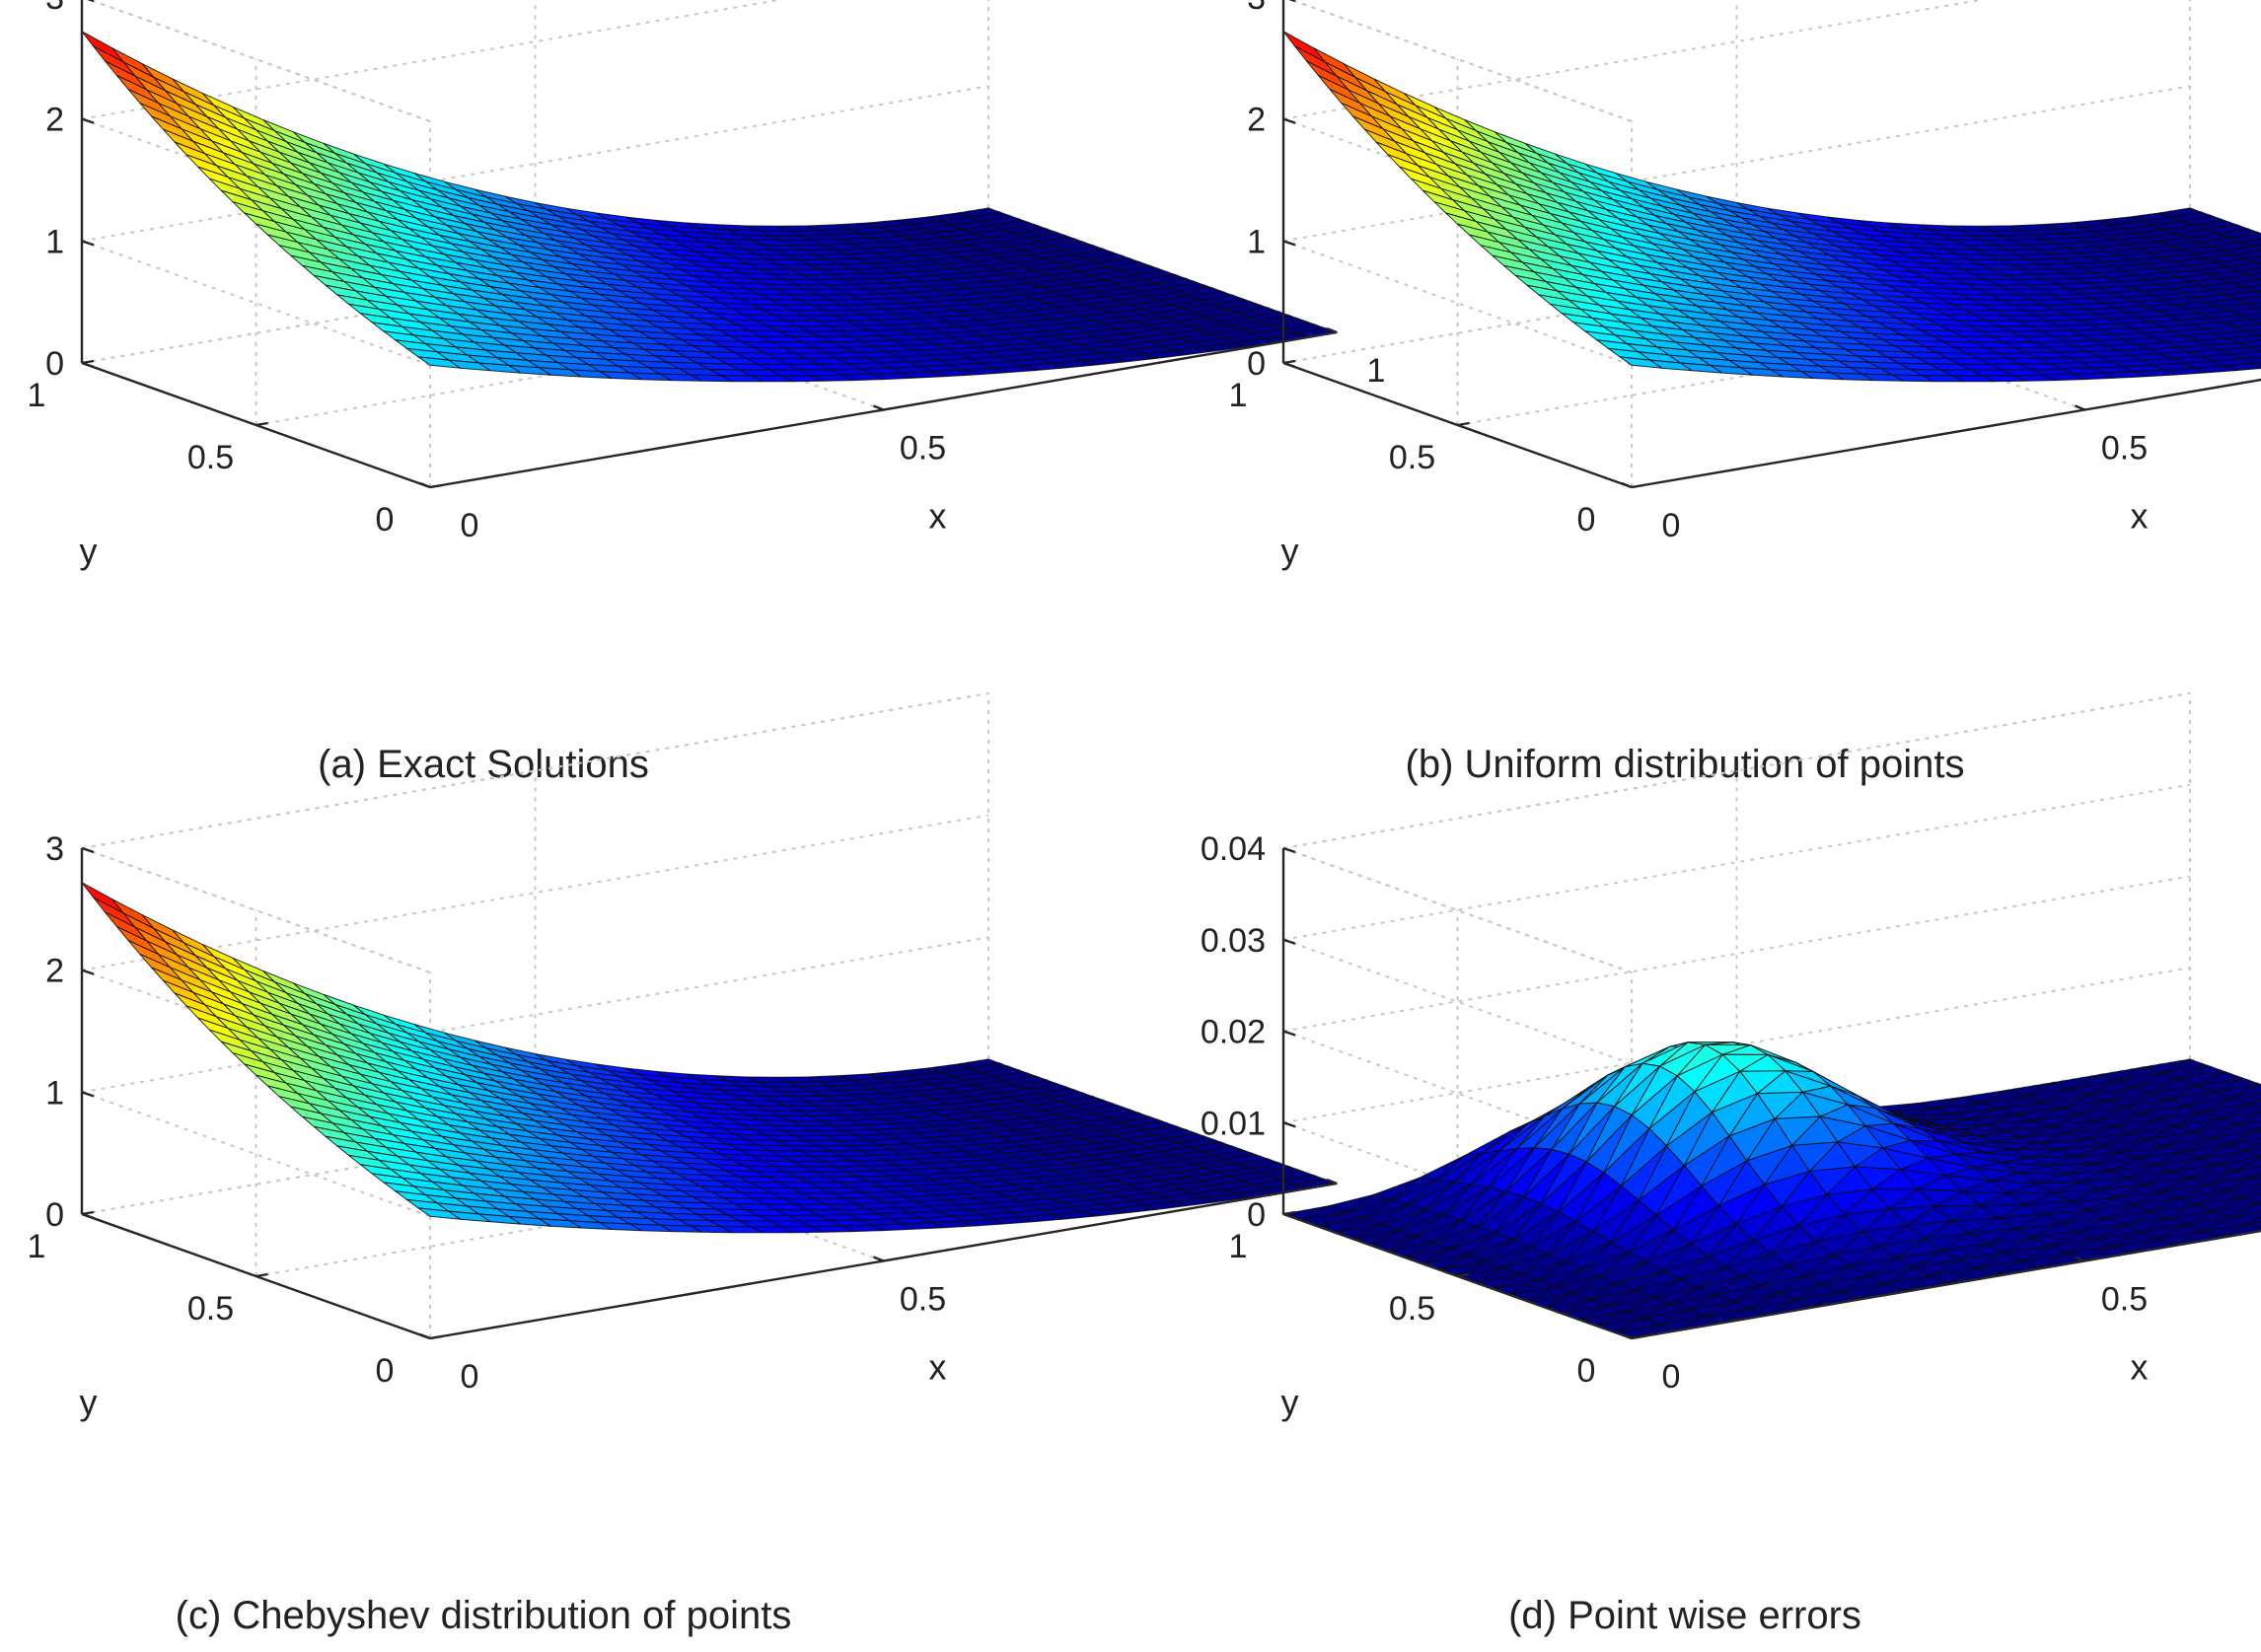 The height and width of the screenshot is (1652, 2261). What do you see at coordinates (1376, 371) in the screenshot?
I see `x-tick-label: 1` at bounding box center [1376, 371].